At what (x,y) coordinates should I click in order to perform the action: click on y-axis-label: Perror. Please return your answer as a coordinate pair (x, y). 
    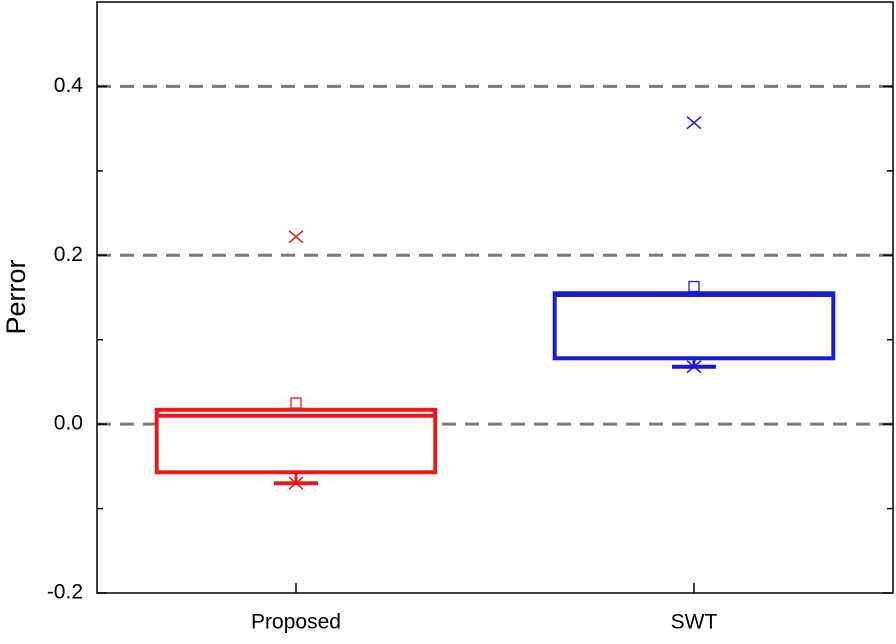
    Looking at the image, I should click on (16, 296).